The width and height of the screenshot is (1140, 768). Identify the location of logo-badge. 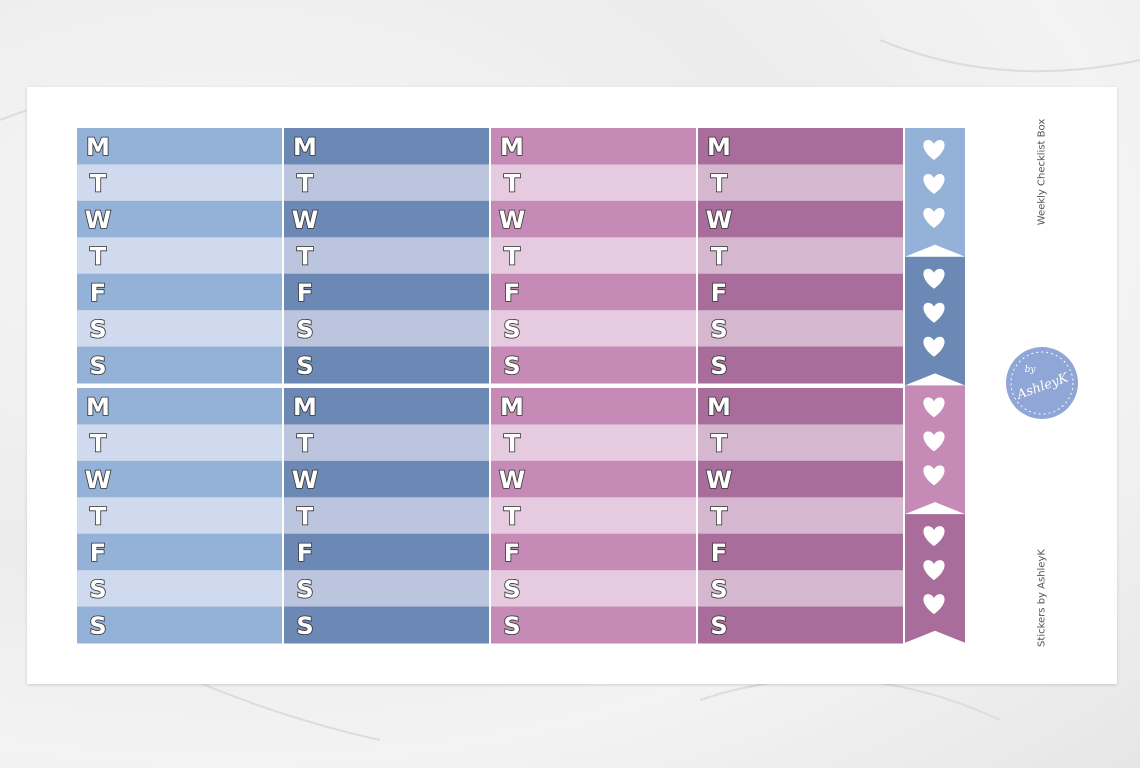
(1042, 383).